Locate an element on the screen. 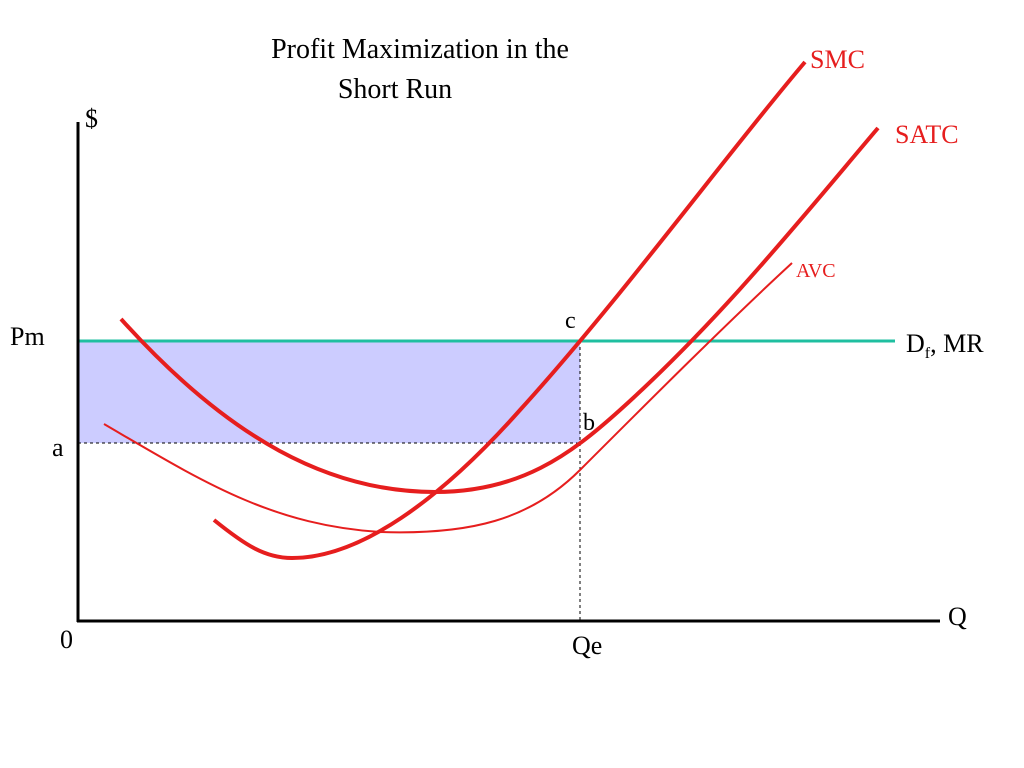 The image size is (1024, 768). demand-label-subscript: f is located at coordinates (928, 353).